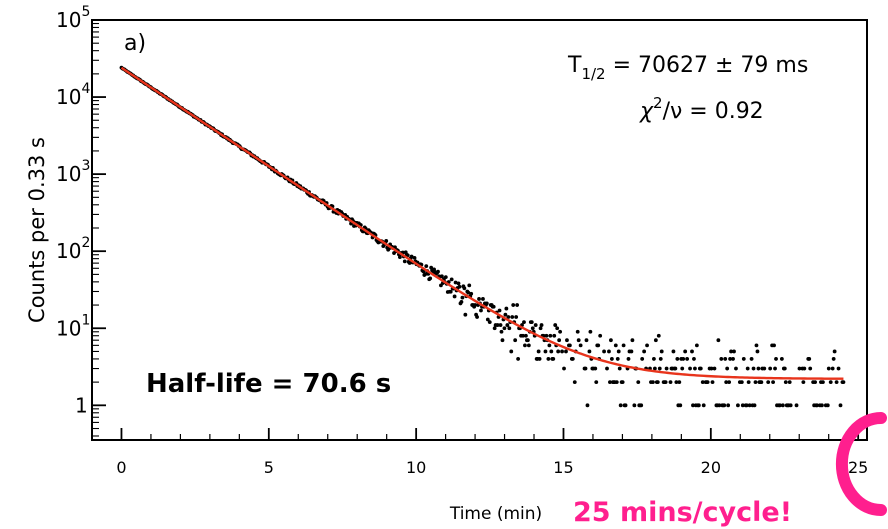 This screenshot has width=888, height=529. I want to click on x-tick-label: 25, so click(858, 467).